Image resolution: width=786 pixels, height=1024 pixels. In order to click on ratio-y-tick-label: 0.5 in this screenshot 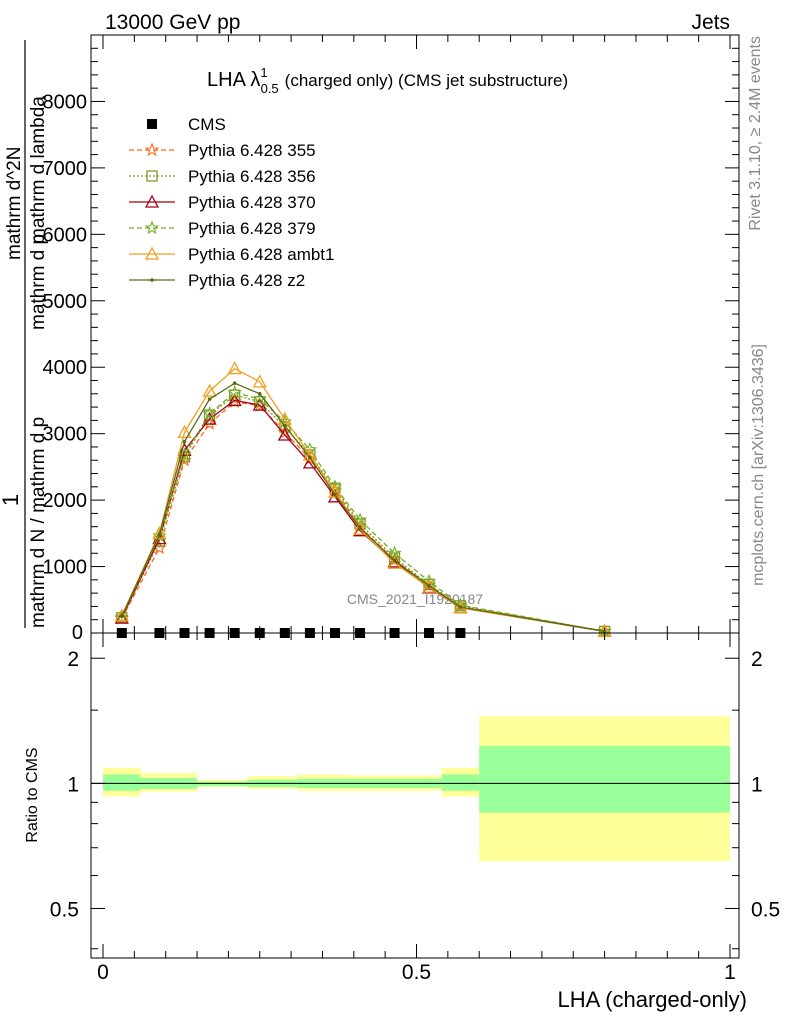, I will do `click(64, 909)`.